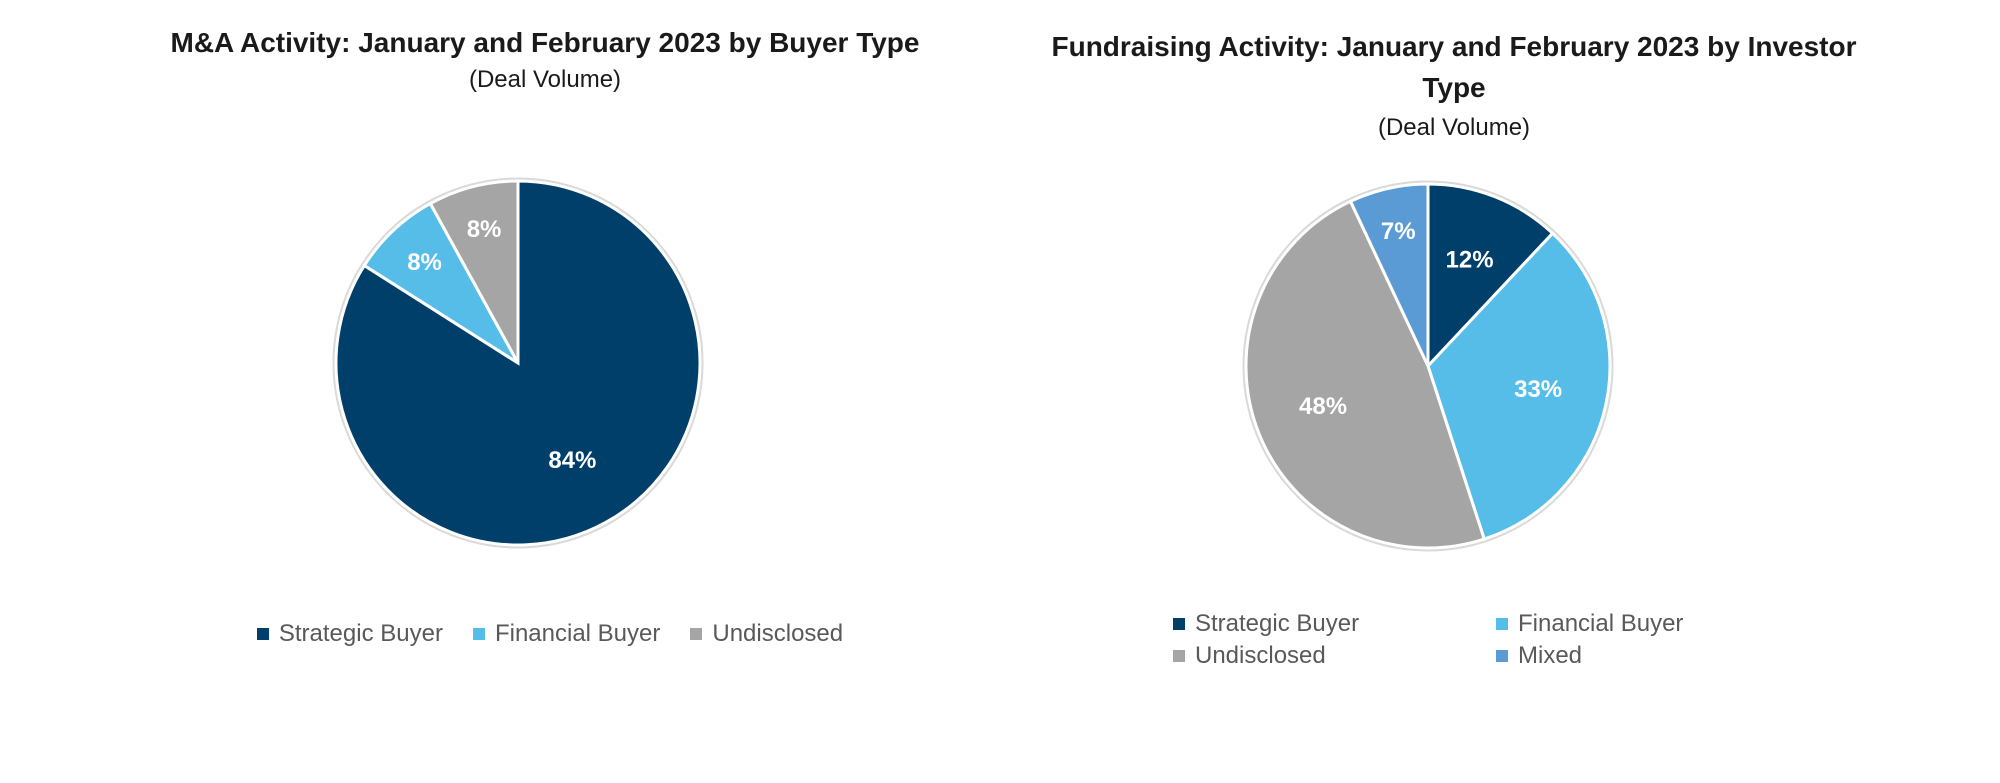 The width and height of the screenshot is (2000, 783). Describe the element at coordinates (1657, 656) in the screenshot. I see `legend-item: Mixed` at that location.